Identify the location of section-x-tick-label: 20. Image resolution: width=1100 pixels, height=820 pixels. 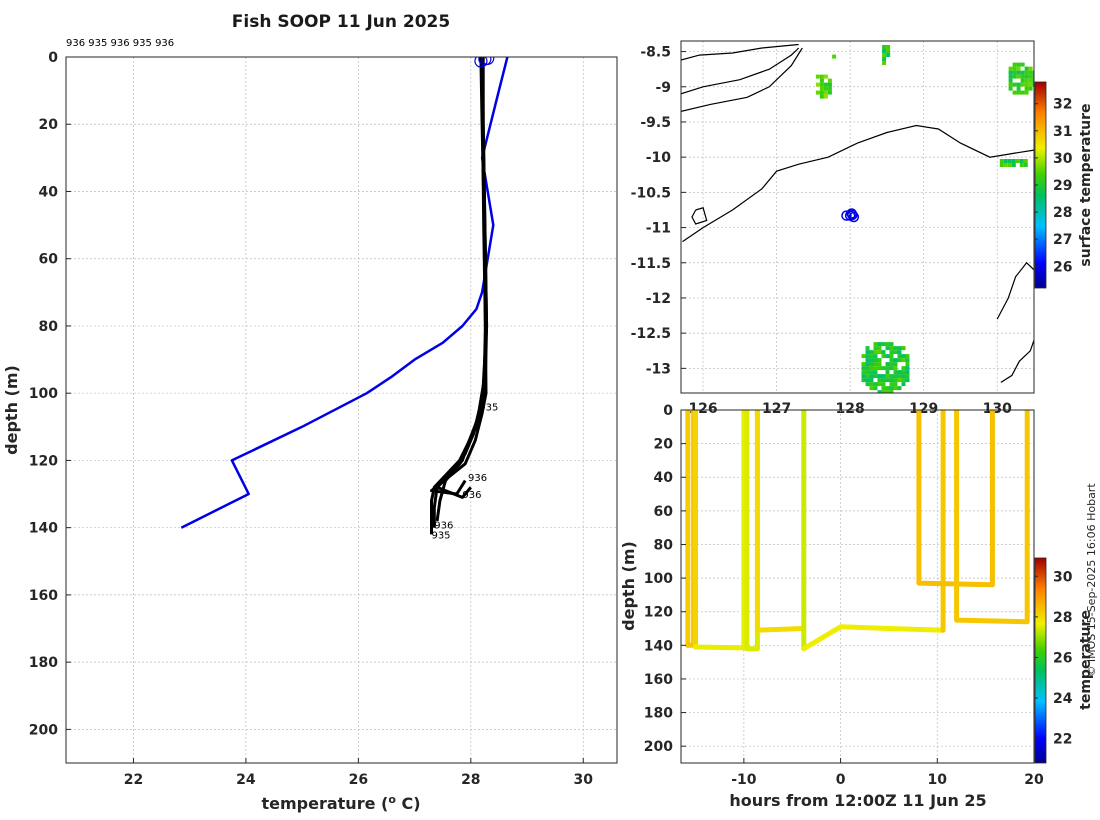
(1034, 780).